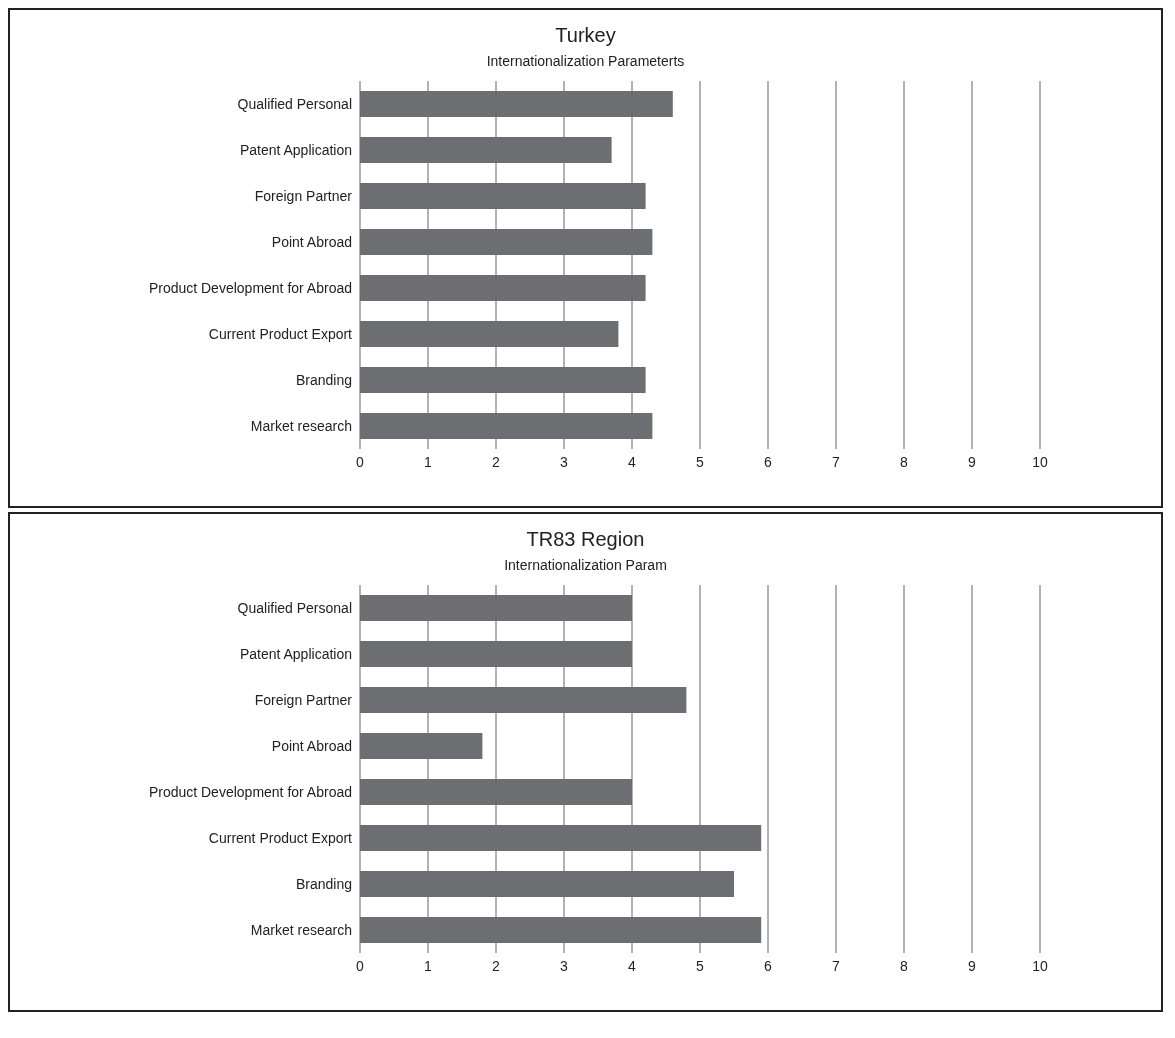 This screenshot has height=1038, width=1175. Describe the element at coordinates (585, 35) in the screenshot. I see `chart-title: Turkey` at that location.